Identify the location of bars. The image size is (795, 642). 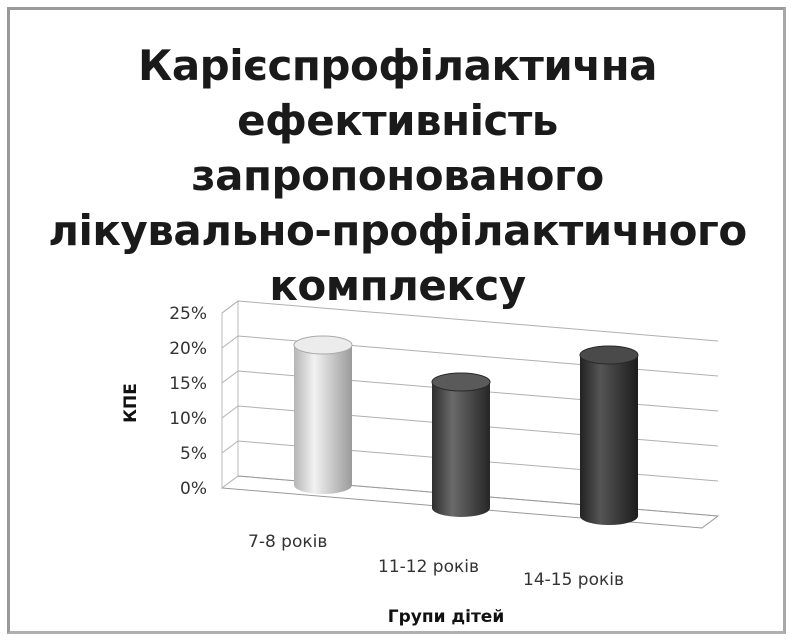
(466, 430).